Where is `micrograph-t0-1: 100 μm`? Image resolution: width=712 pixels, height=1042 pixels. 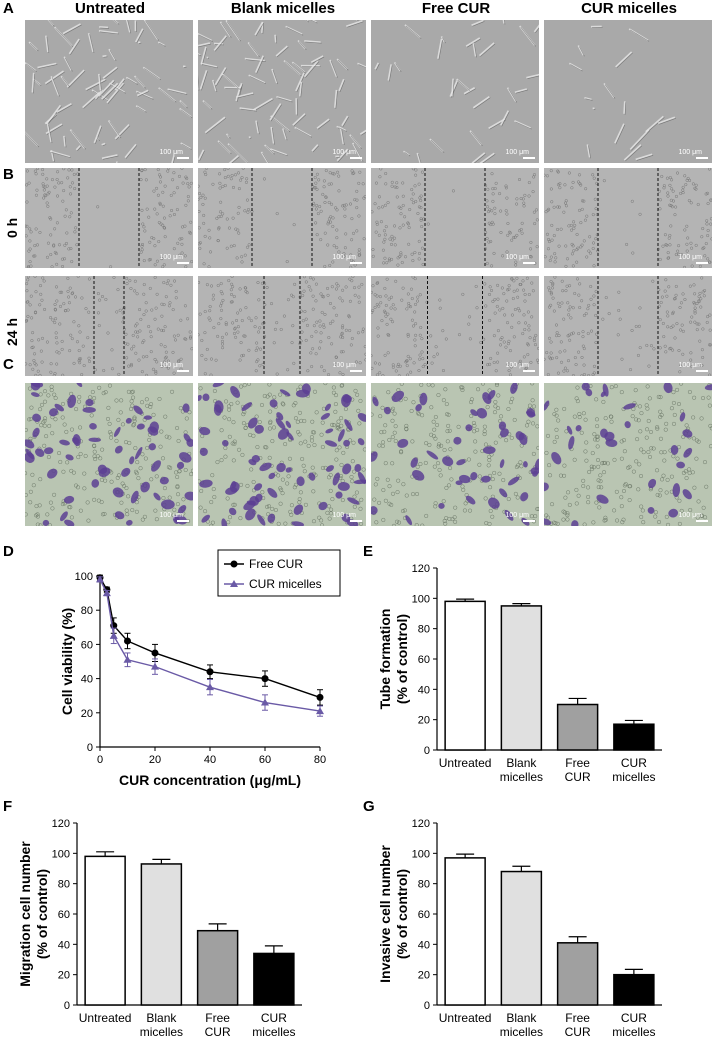 micrograph-t0-1: 100 μm is located at coordinates (282, 218).